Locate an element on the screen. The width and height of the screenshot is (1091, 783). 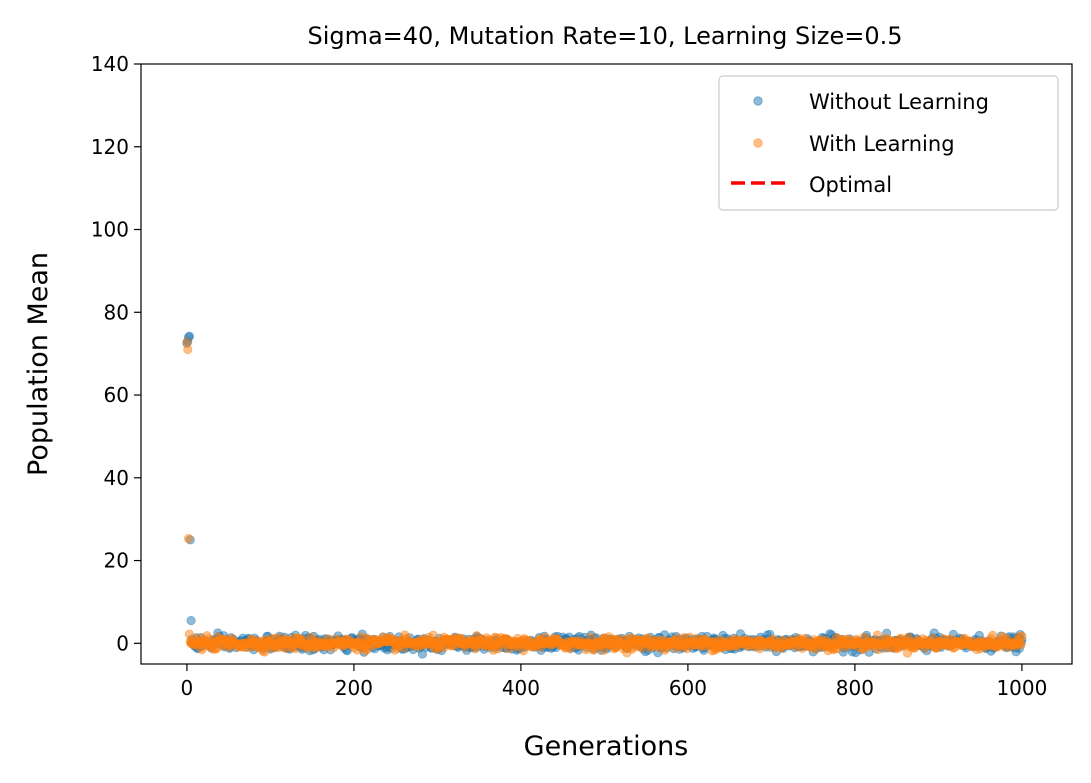
y-tick-label: 120 is located at coordinates (110, 147).